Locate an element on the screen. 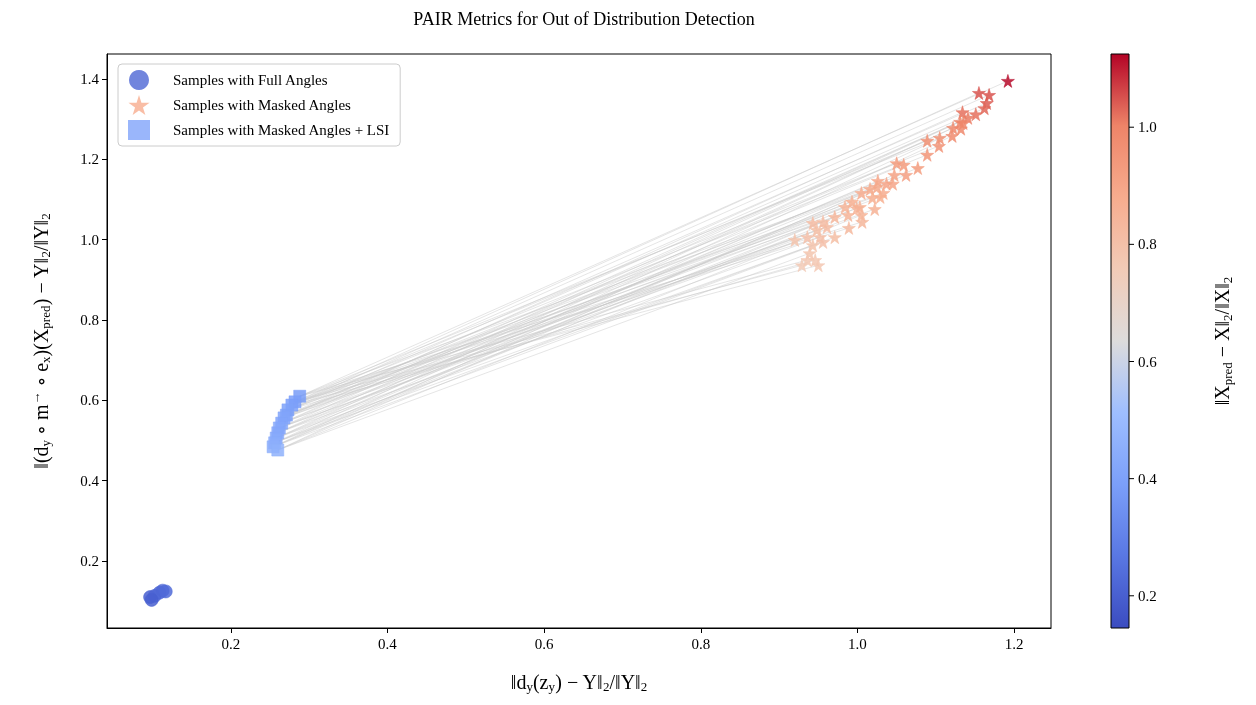  y-tick-label: 1.4 is located at coordinates (90, 78).